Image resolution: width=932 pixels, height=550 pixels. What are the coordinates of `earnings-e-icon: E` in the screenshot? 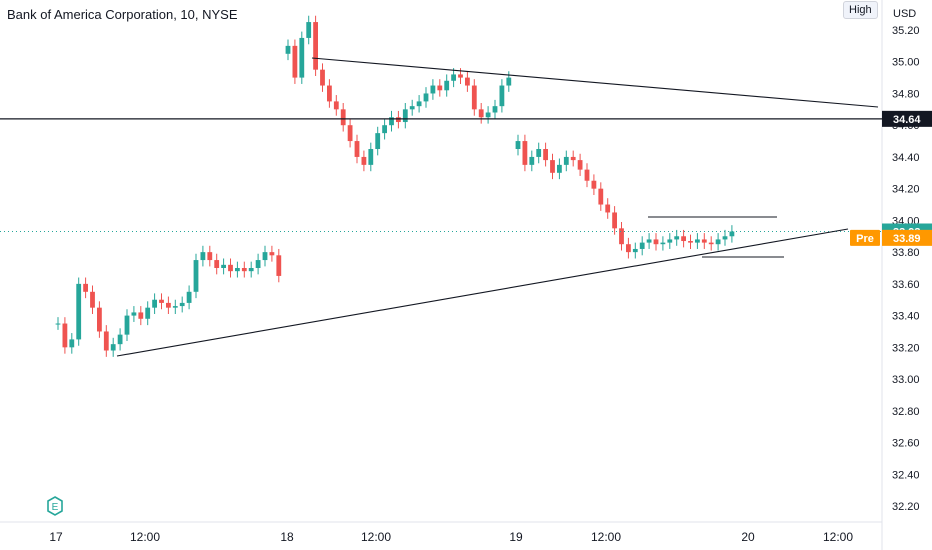 It's located at (55, 506).